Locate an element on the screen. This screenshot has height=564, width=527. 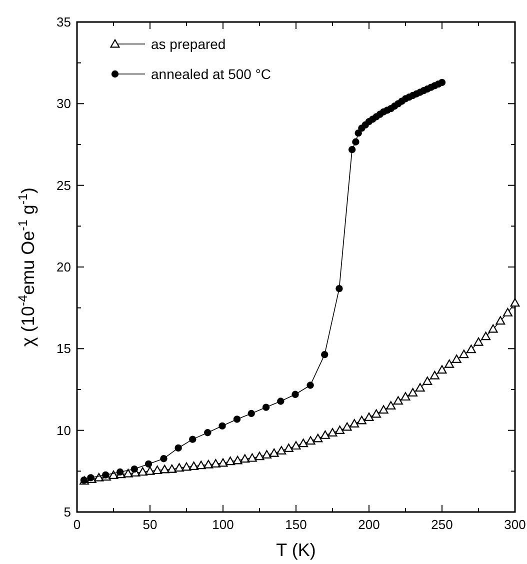
y-tick-label: 25 is located at coordinates (63, 185).